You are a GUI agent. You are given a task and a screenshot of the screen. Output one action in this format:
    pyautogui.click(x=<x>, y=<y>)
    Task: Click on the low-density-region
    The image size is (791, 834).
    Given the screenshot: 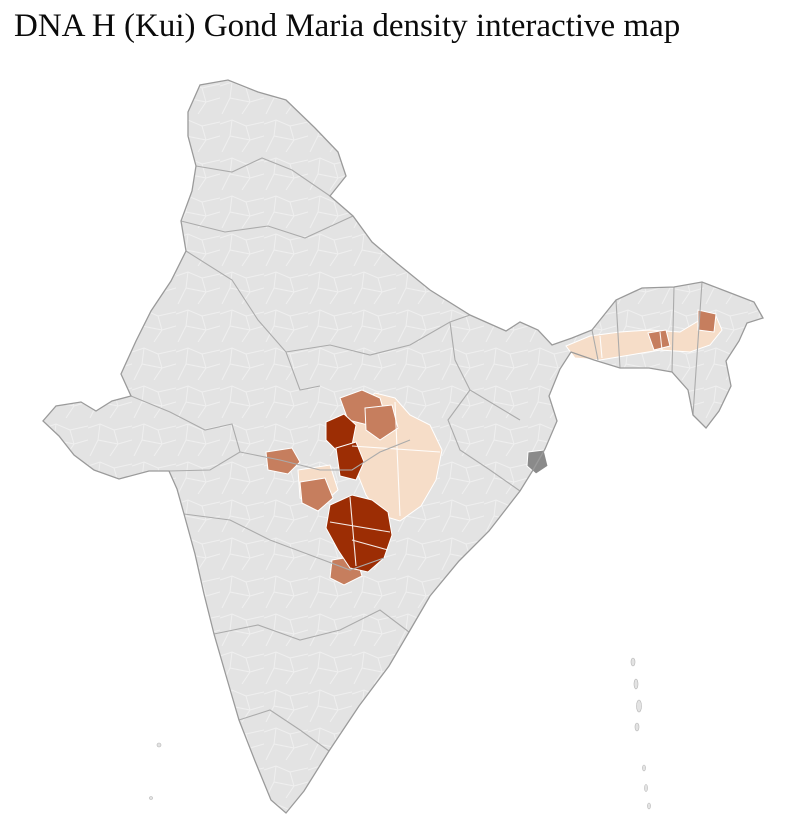 What is the action you would take?
    pyautogui.click(x=644, y=338)
    